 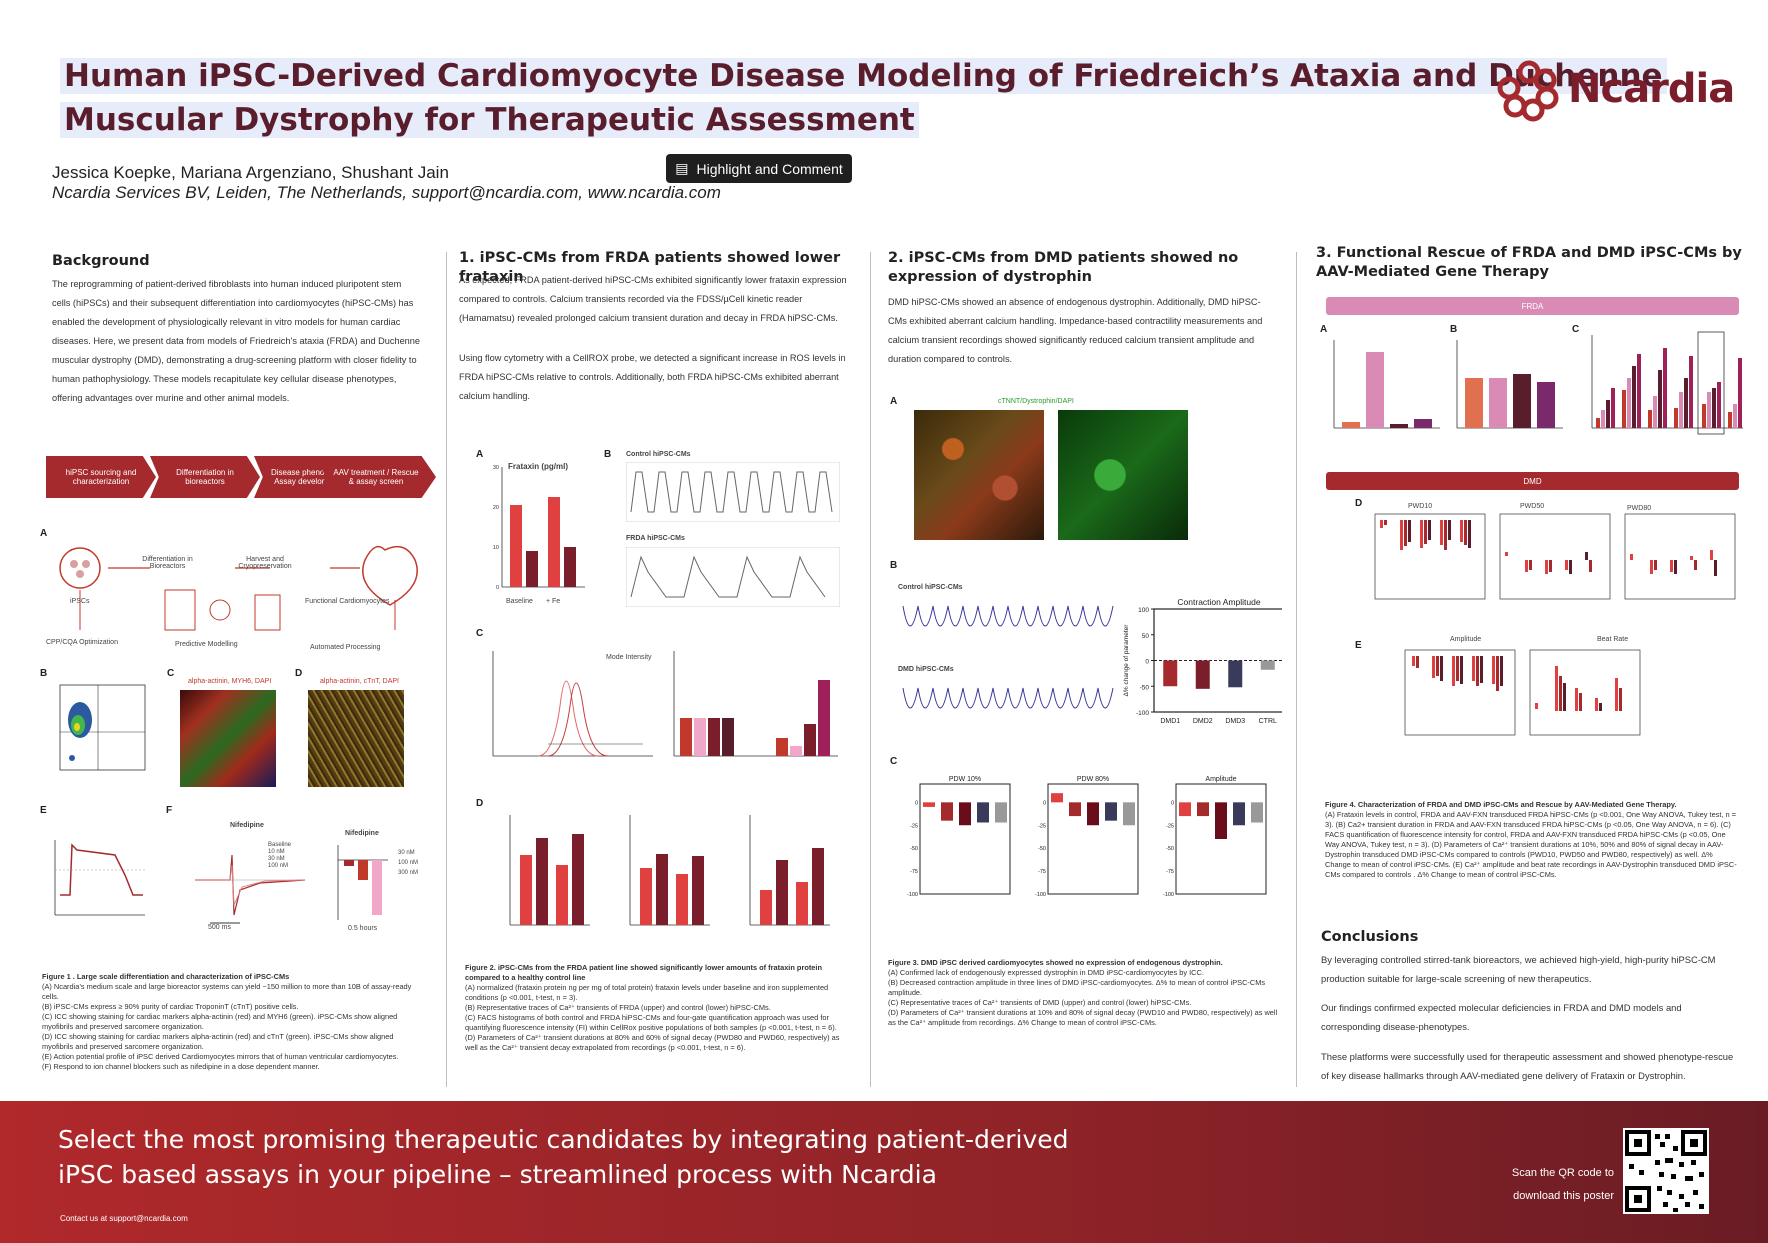 I want to click on frda-band: FRDA, so click(x=1532, y=306).